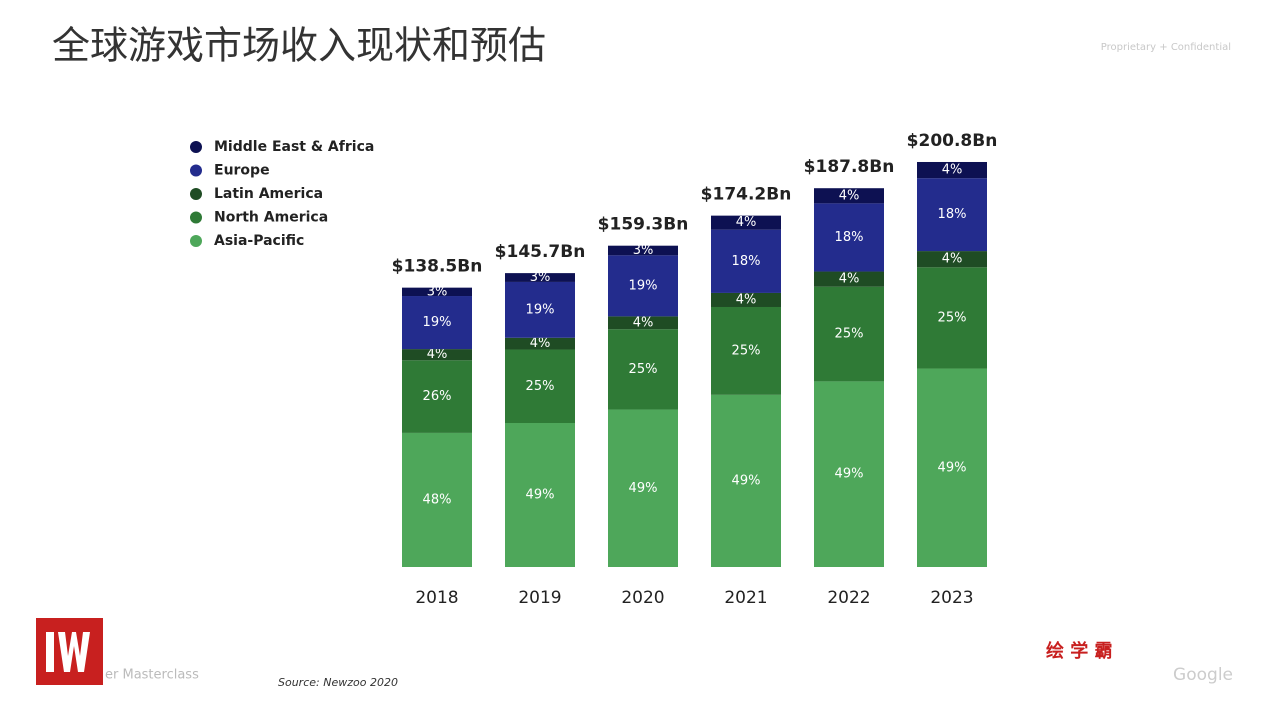  I want to click on legend-label: North America, so click(271, 218).